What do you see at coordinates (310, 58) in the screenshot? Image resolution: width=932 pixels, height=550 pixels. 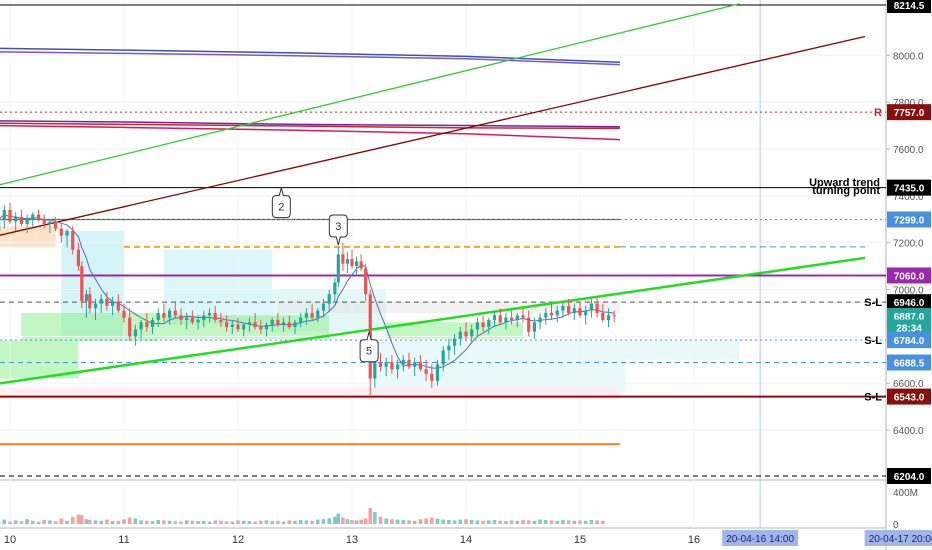 I see `band-line` at bounding box center [310, 58].